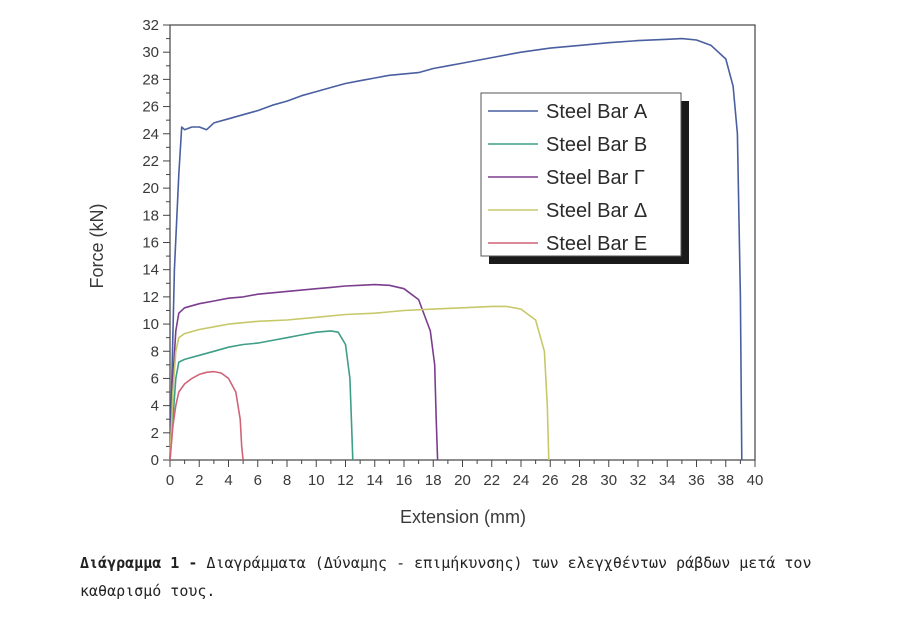 This screenshot has width=923, height=644. I want to click on x-tick-label: 38, so click(725, 480).